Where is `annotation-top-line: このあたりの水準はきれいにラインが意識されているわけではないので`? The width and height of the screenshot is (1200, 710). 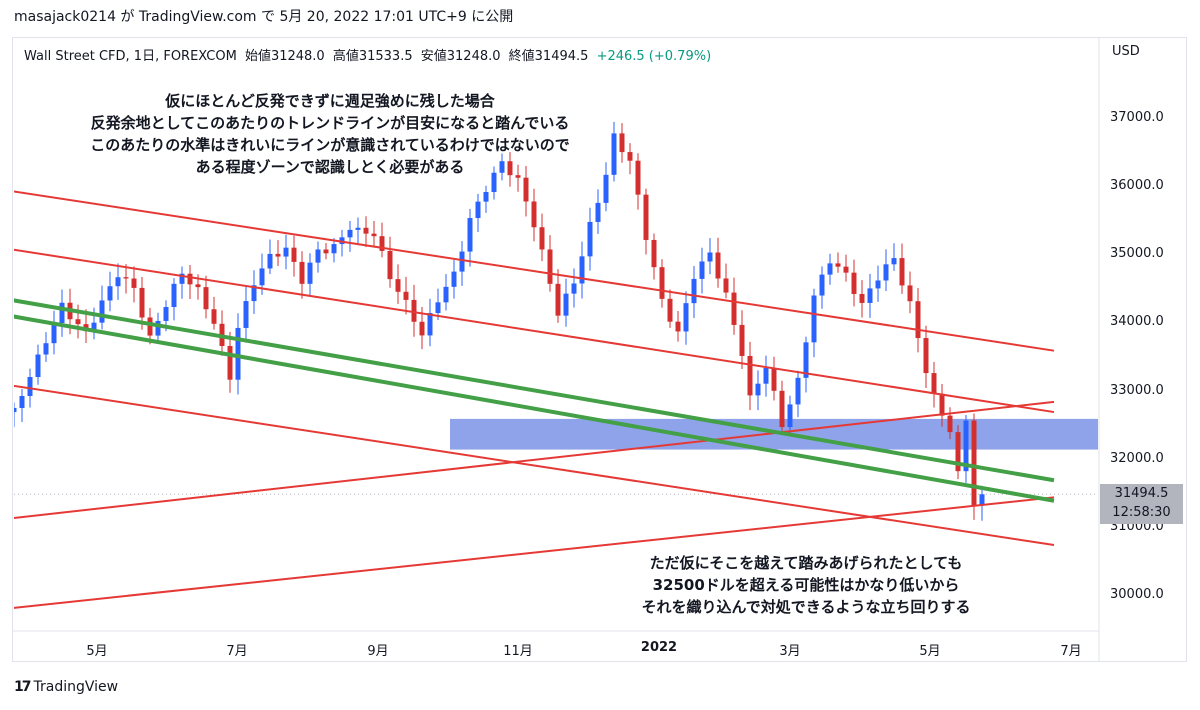
annotation-top-line: このあたりの水準はきれいにラインが意識されているわけではないので is located at coordinates (330, 145).